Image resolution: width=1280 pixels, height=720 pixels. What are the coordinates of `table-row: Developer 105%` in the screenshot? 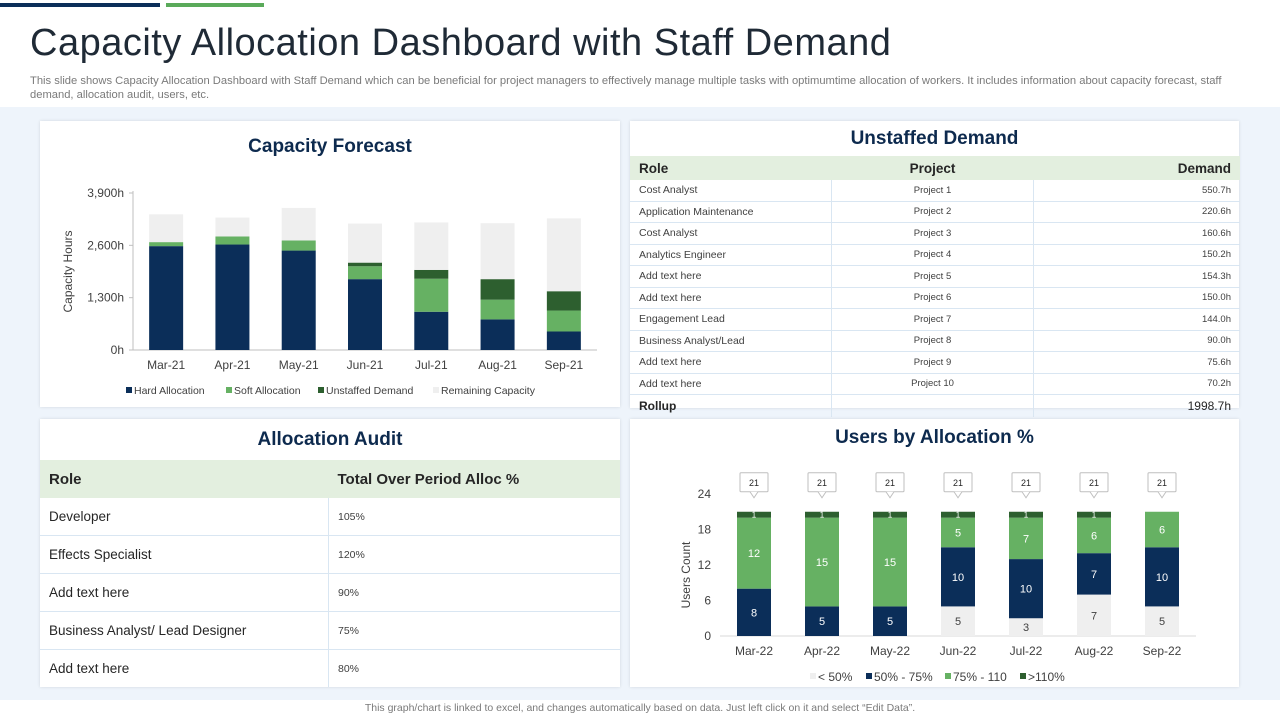 It's located at (330, 517).